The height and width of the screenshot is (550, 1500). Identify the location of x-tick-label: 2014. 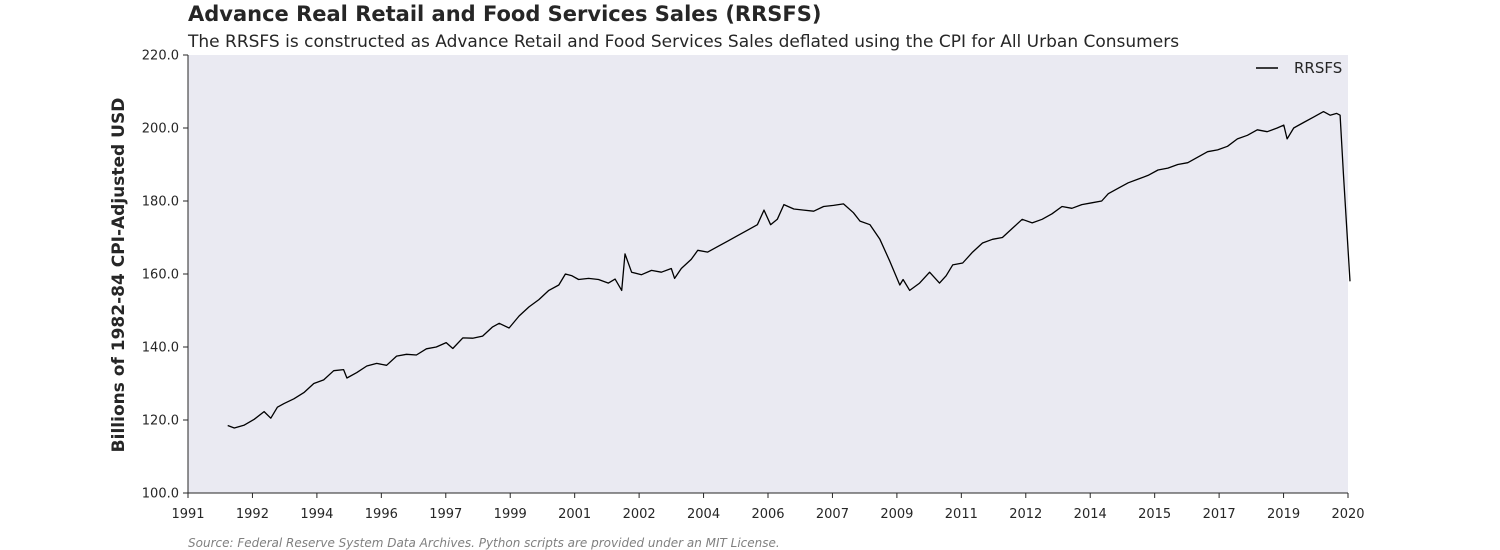
(1090, 514).